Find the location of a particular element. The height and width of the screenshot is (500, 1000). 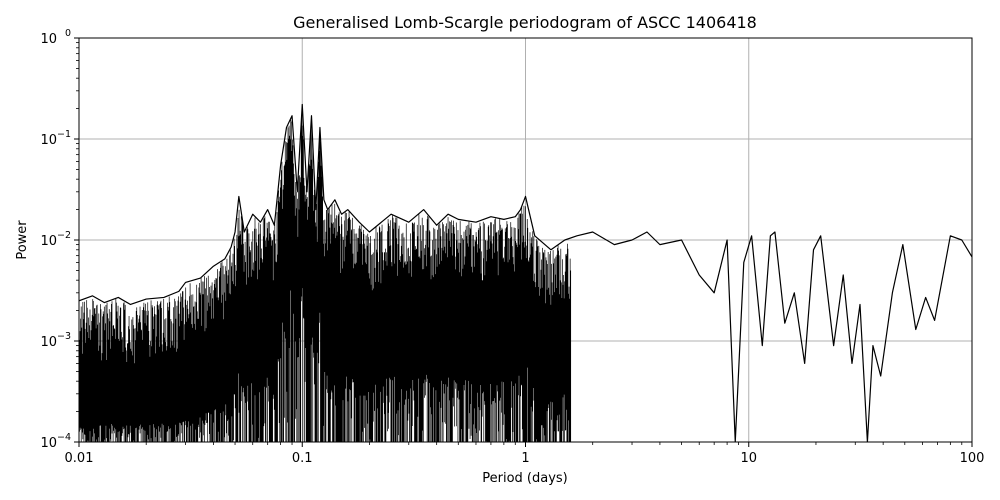

x-tick-label: 100 is located at coordinates (972, 458).